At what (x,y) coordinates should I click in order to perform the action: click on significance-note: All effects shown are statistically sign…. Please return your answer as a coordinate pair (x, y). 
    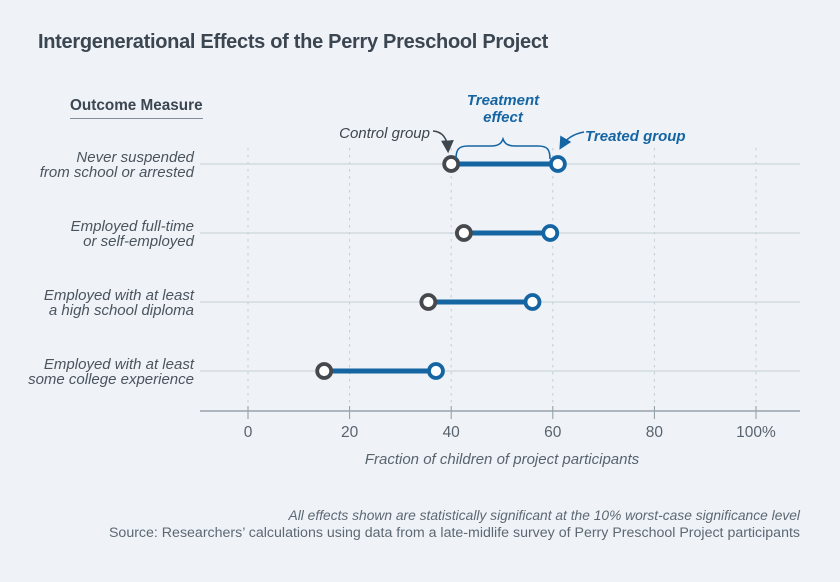
    Looking at the image, I should click on (544, 515).